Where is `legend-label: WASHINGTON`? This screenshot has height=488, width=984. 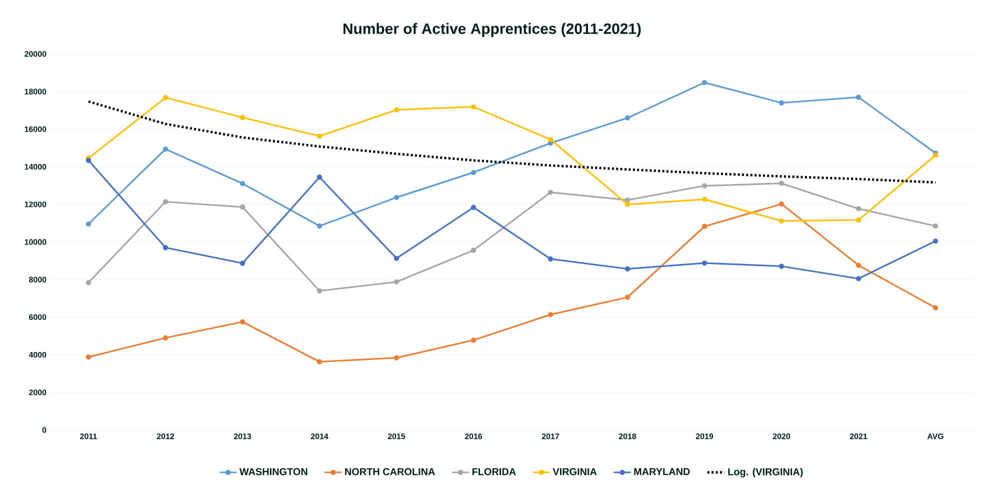
legend-label: WASHINGTON is located at coordinates (273, 472).